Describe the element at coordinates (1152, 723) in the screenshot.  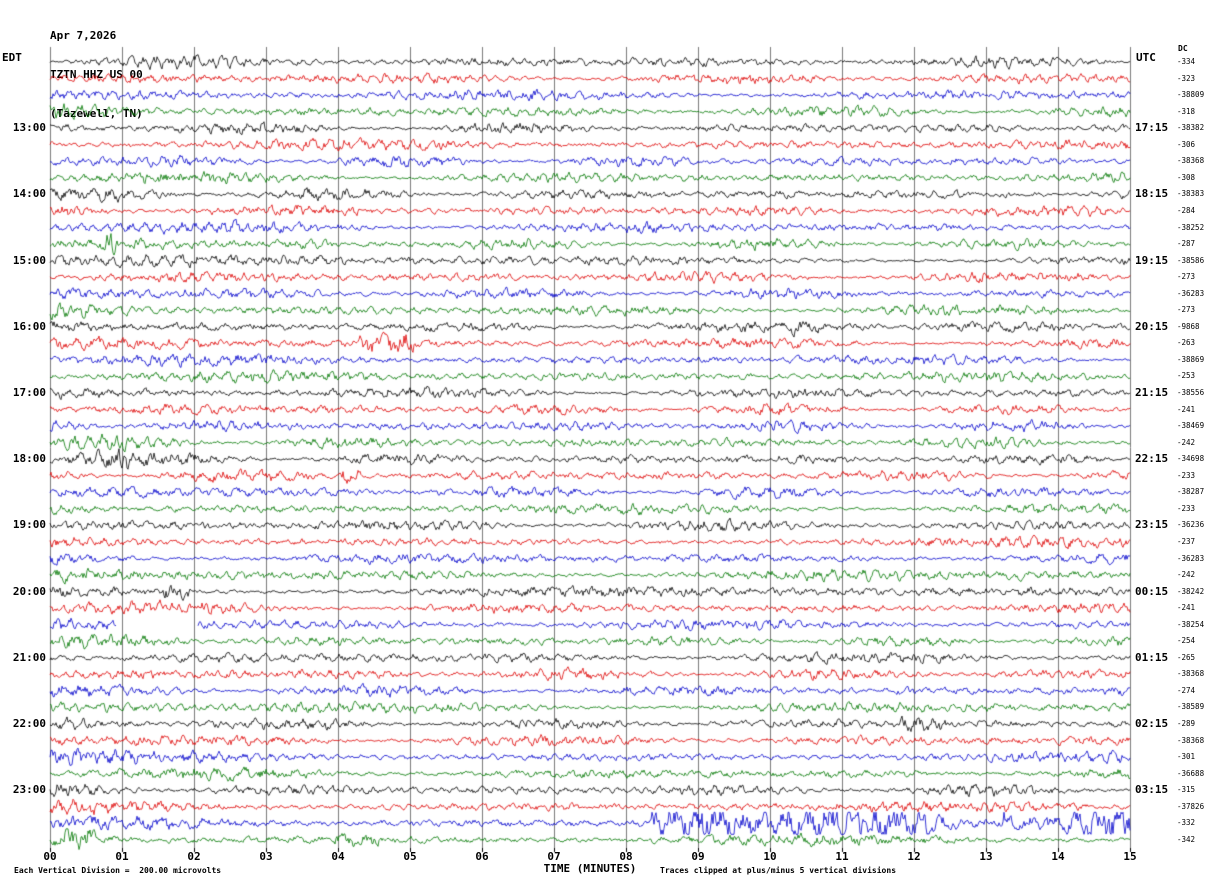
I see `right-hour-label: 02:15` at that location.